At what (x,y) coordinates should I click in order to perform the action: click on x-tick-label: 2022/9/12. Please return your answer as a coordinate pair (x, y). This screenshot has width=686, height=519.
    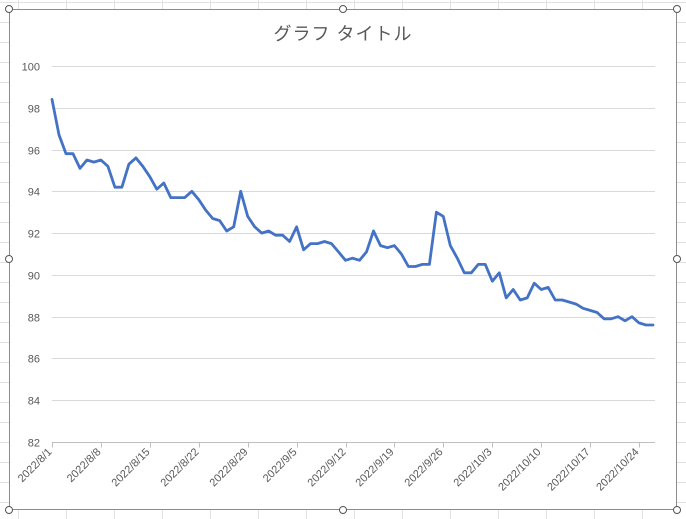
    Looking at the image, I should click on (327, 467).